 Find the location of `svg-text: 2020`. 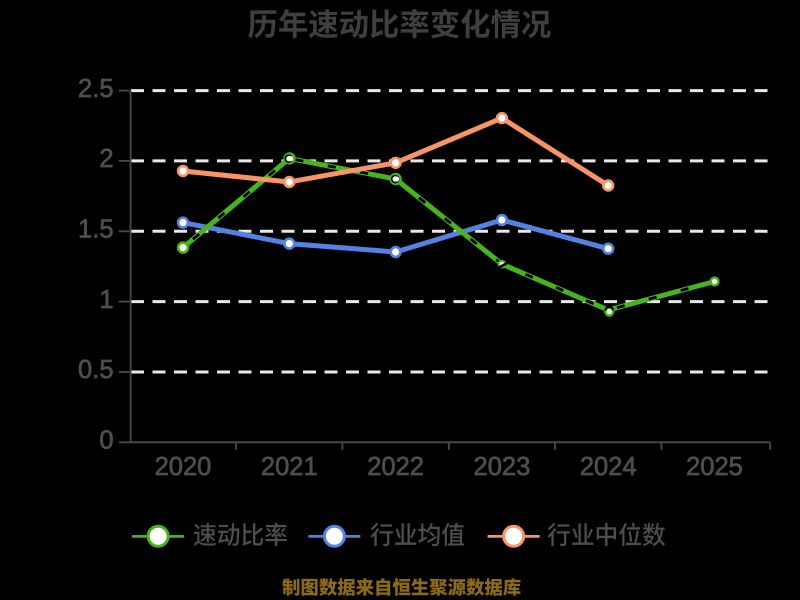

svg-text: 2020 is located at coordinates (183, 467).